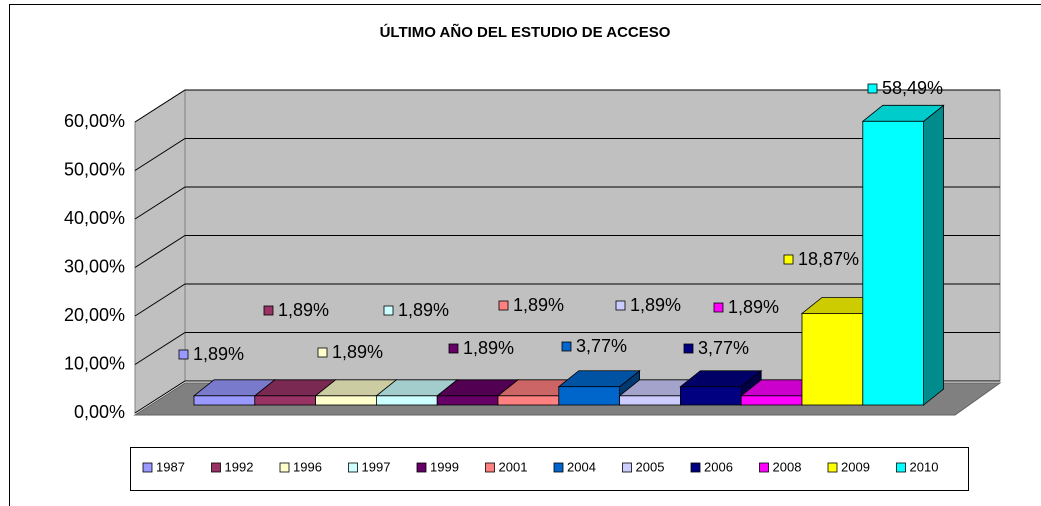  I want to click on legend-label: 2008, so click(787, 466).